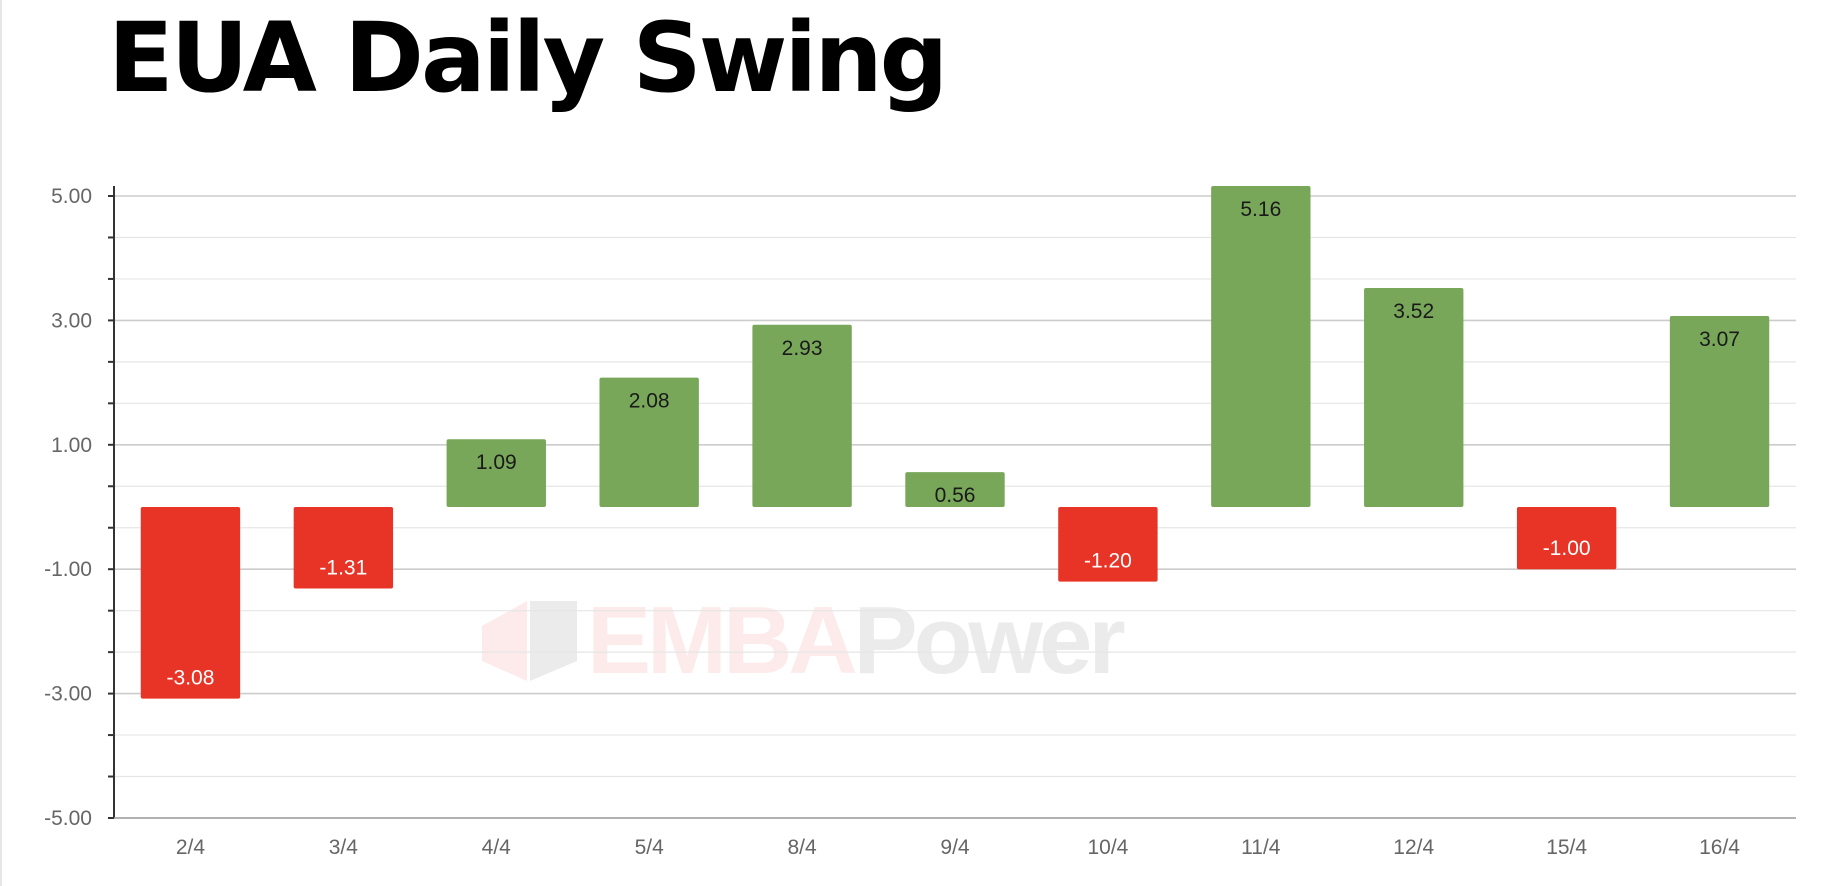 The image size is (1830, 886). Describe the element at coordinates (343, 567) in the screenshot. I see `data-label: -1.31` at that location.